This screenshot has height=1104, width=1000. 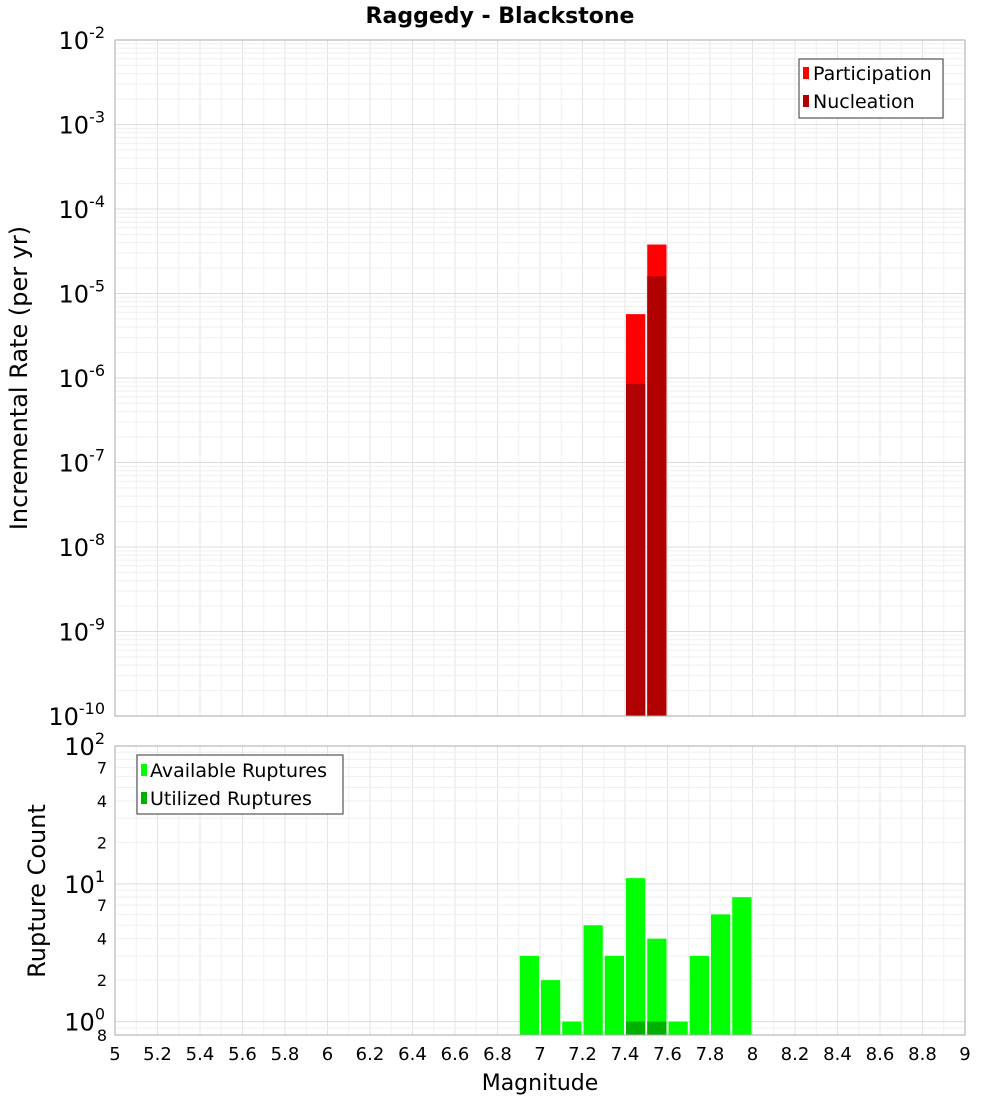 I want to click on top-y-tick-label: 10⁻¹⁰, so click(x=76, y=715).